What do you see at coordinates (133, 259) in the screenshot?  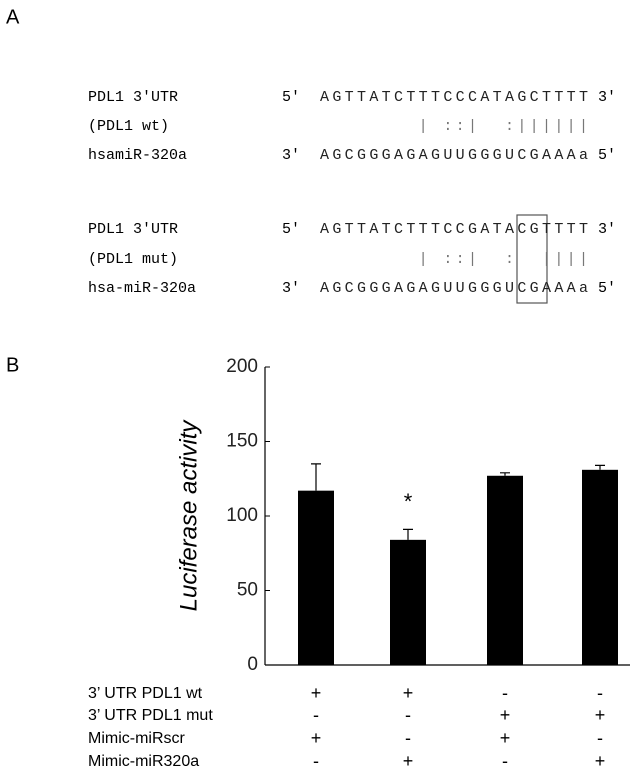 I see `sequence-name: (PDL1 mut)` at bounding box center [133, 259].